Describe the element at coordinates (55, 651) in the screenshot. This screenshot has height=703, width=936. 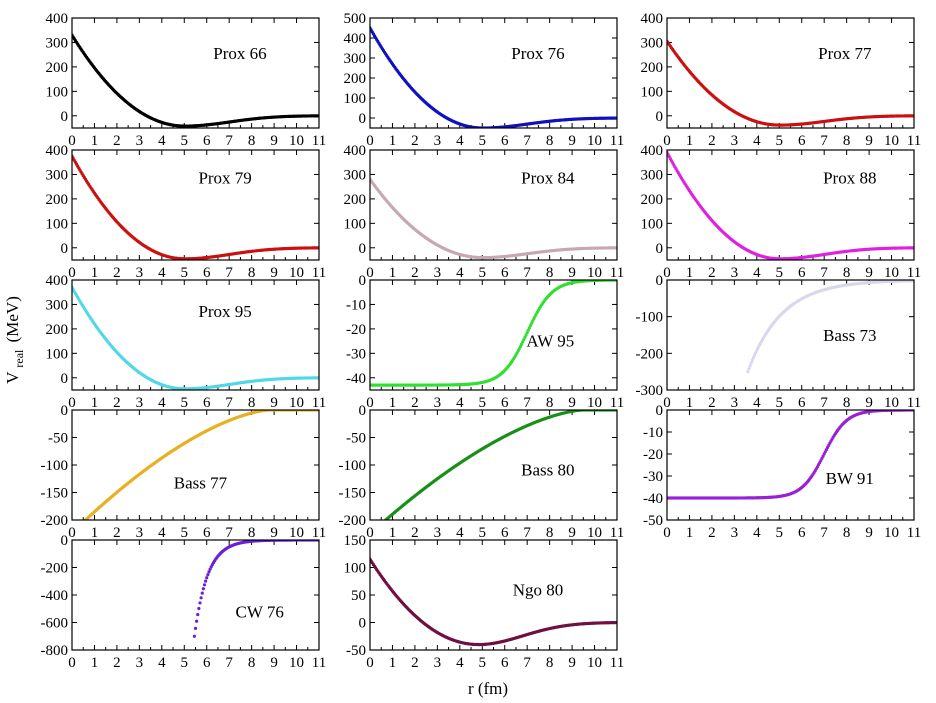
I see `y-tick-label: -800` at that location.